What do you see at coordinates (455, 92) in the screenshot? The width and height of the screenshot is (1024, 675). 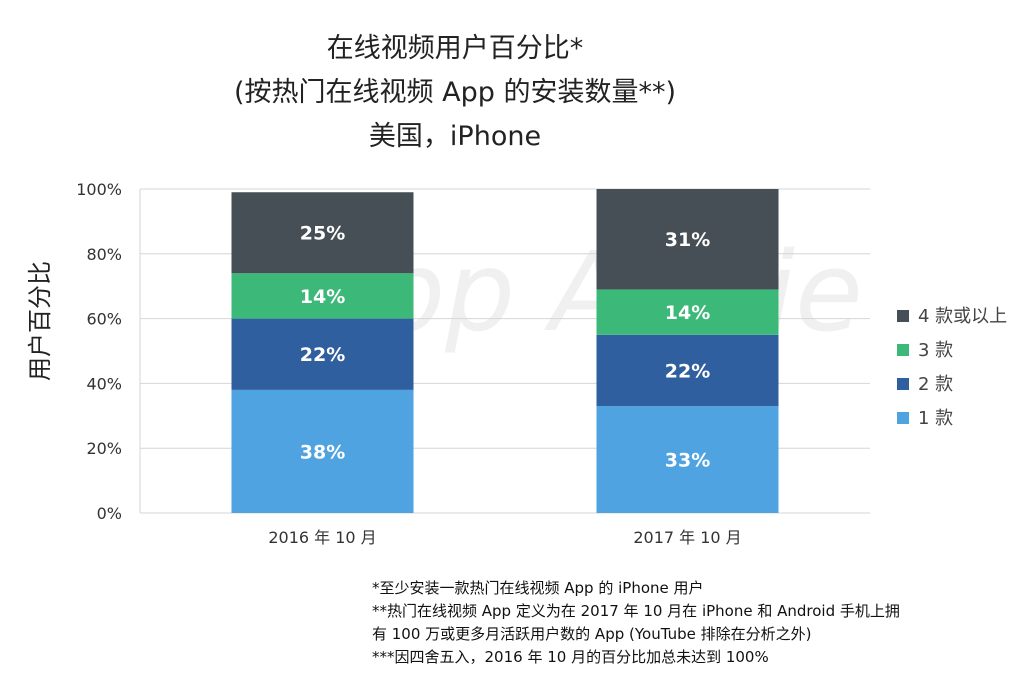 I see `chart-title-line-2: (按热门在线视频 App 的安装数量**)` at bounding box center [455, 92].